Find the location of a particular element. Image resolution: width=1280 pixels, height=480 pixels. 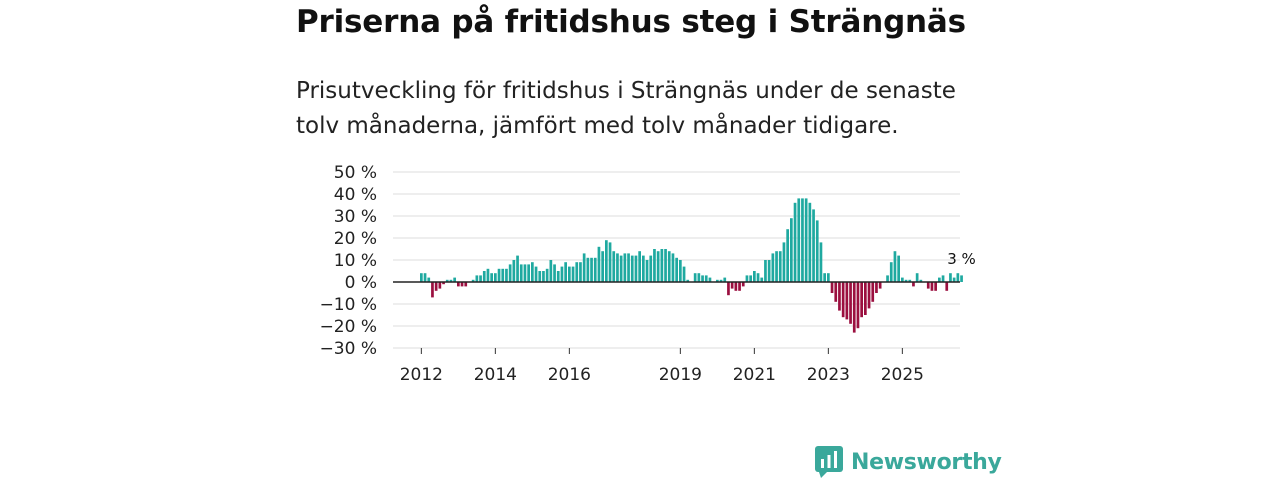

y-tick-label: 0 % is located at coordinates (361, 283).